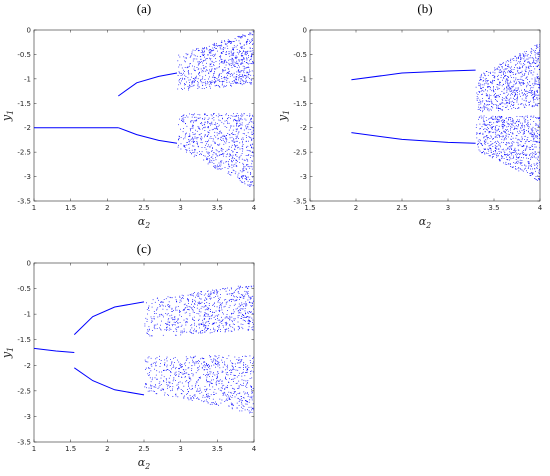 The image size is (550, 476). I want to click on chaotic-scatter-b, so click(507, 111).